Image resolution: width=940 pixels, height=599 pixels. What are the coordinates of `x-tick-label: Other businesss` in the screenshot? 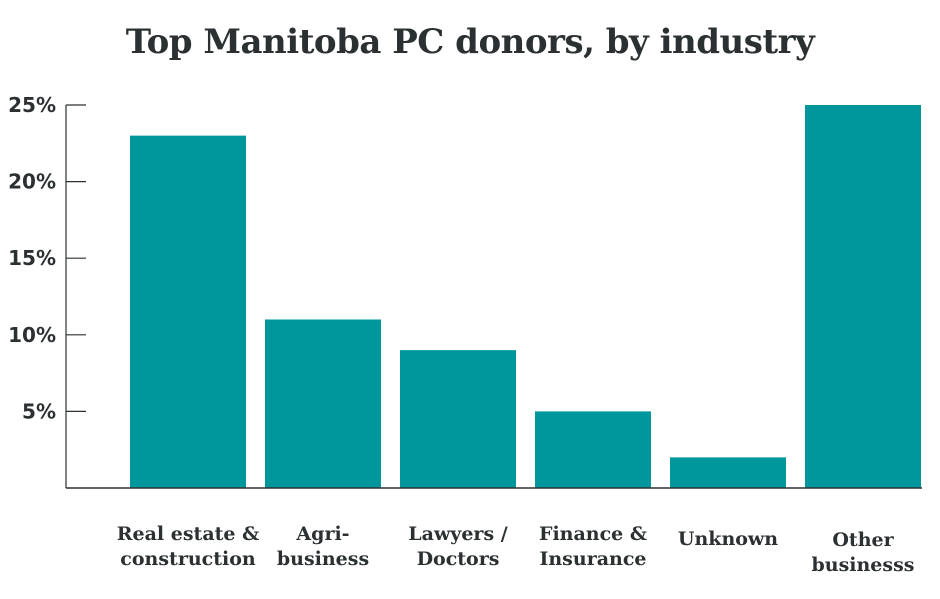 It's located at (862, 552).